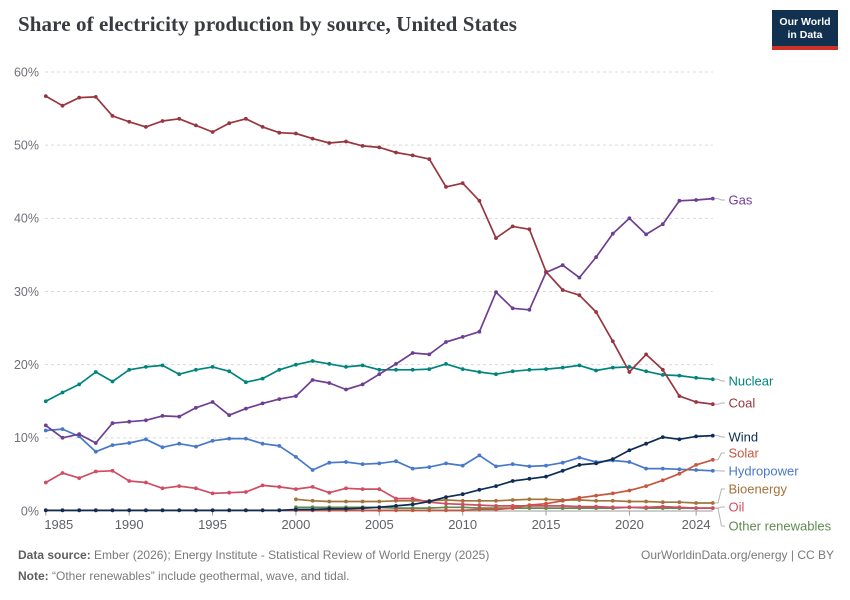  I want to click on label-connector-wind, so click(719, 436).